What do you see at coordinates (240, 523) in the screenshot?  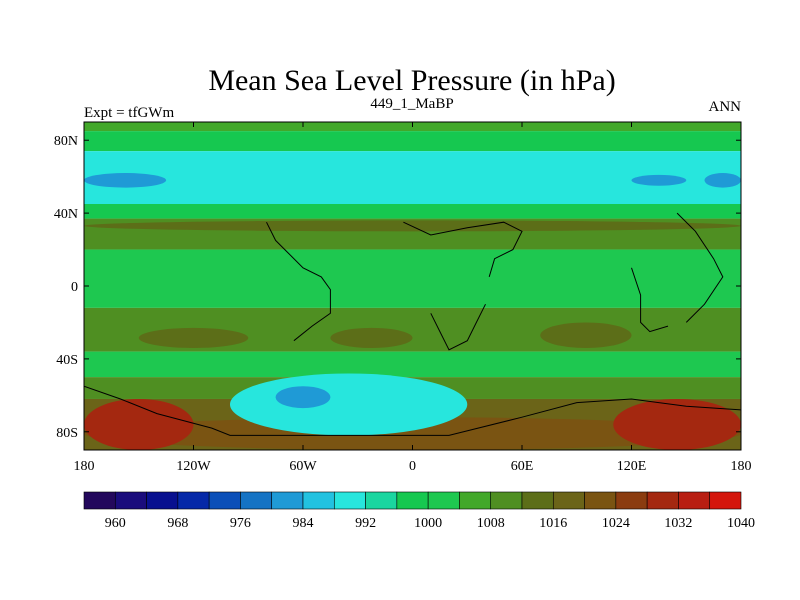 I see `colorbar-label: 976` at bounding box center [240, 523].